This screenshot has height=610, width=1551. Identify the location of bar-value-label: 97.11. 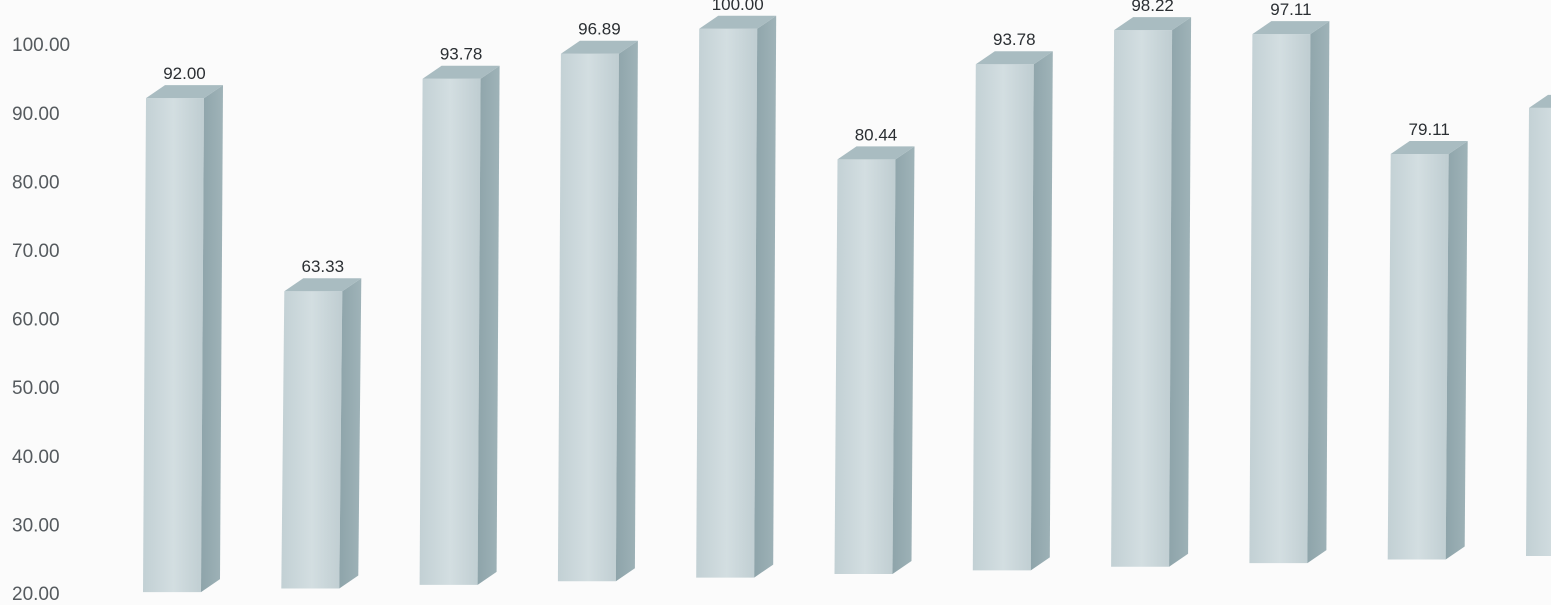
(1290, 9).